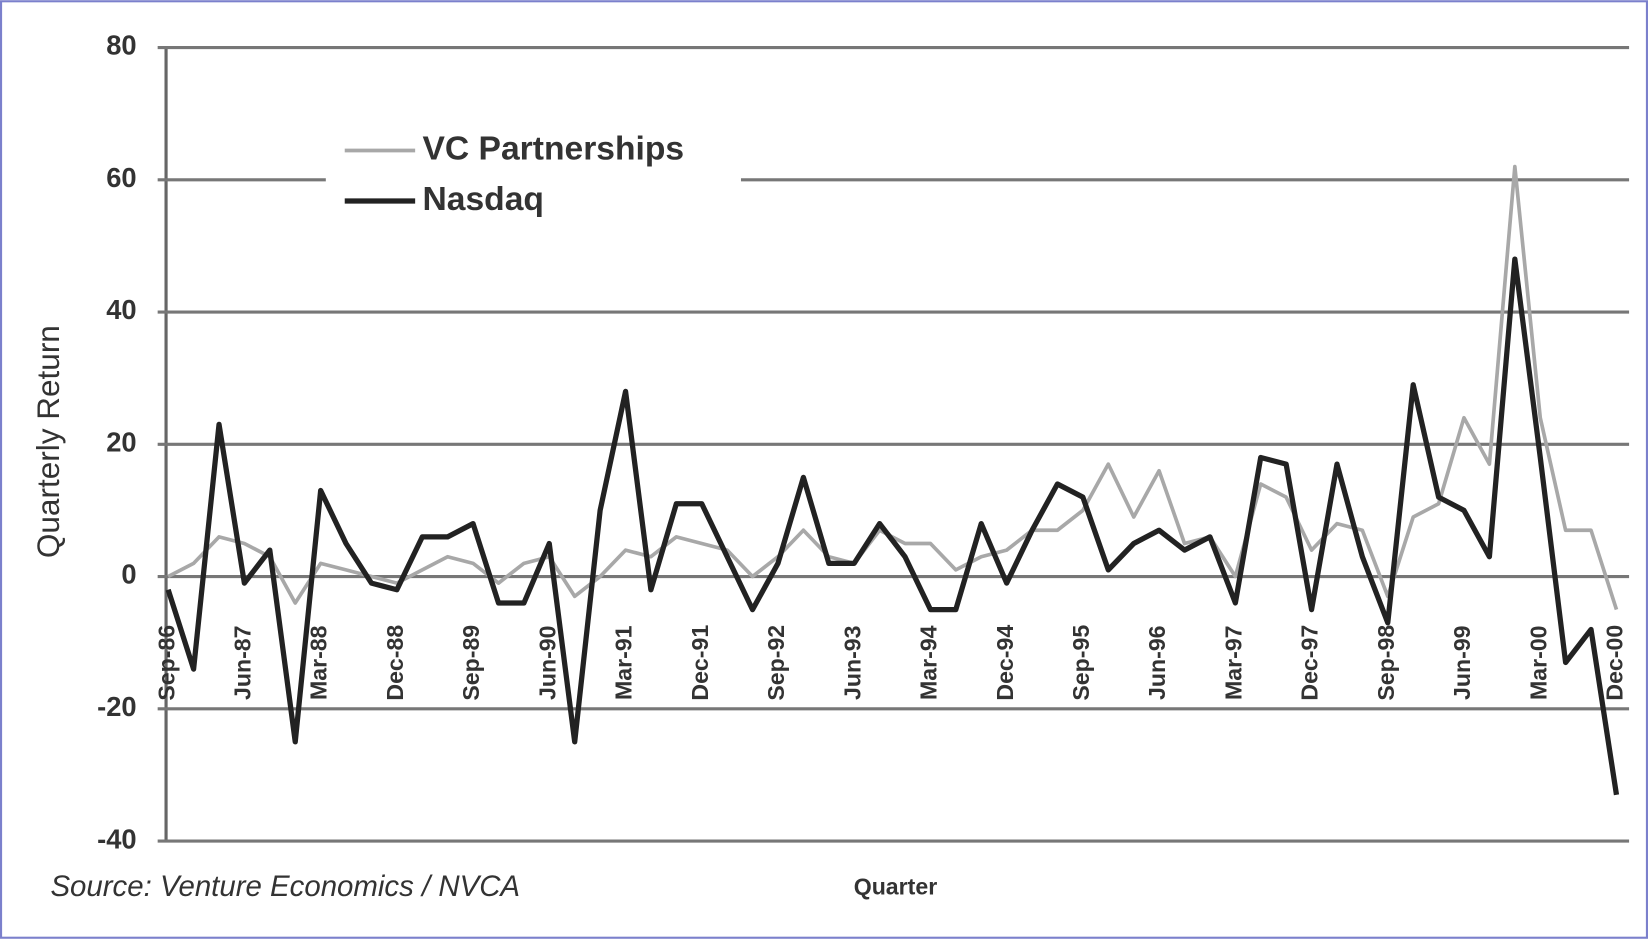 This screenshot has width=1648, height=939. I want to click on x-tick-label: Mar-88, so click(319, 662).